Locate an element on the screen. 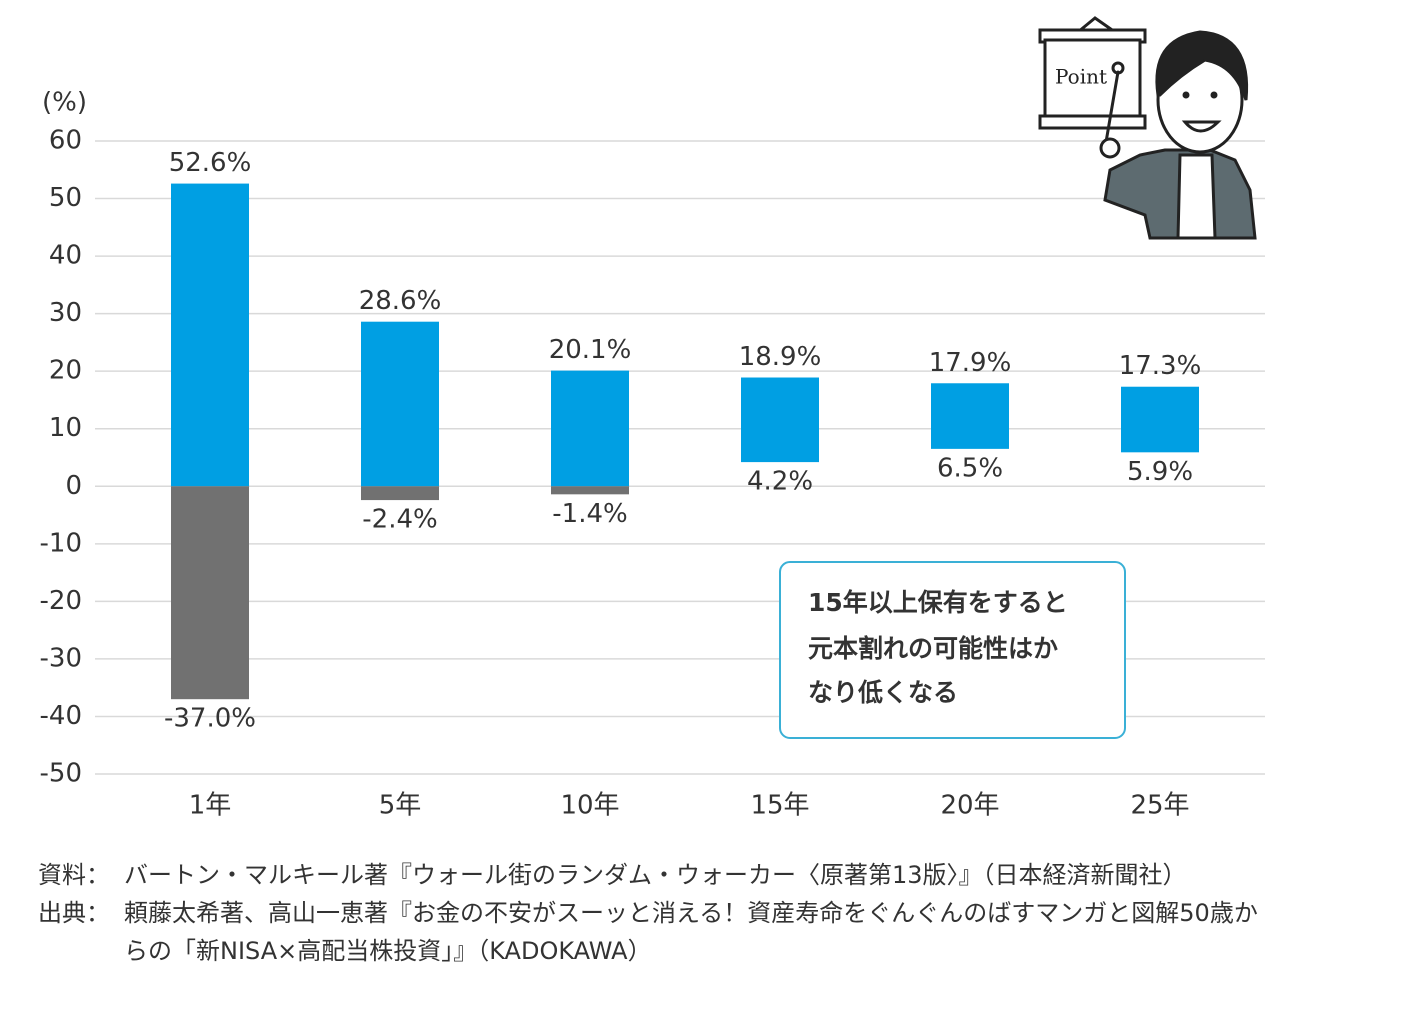  x-tick-label: 25年 is located at coordinates (1159, 806).